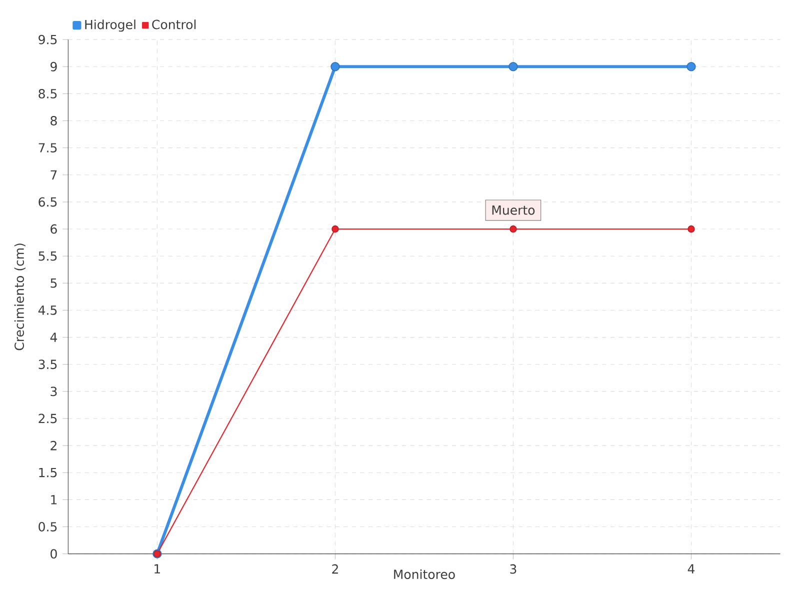  Describe the element at coordinates (47, 364) in the screenshot. I see `y-tick-label: 3.5` at that location.